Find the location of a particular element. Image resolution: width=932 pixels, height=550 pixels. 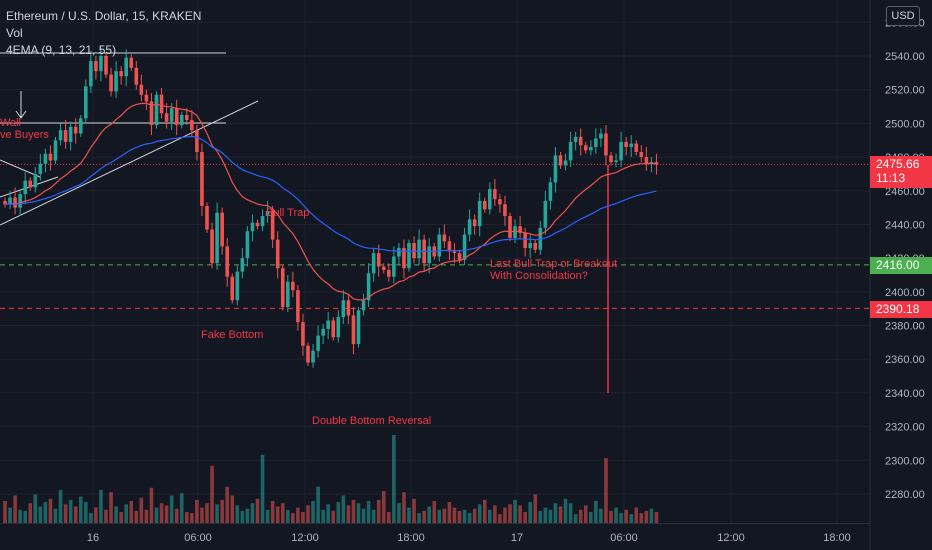

y-tick-label: 2460.00 is located at coordinates (905, 192).